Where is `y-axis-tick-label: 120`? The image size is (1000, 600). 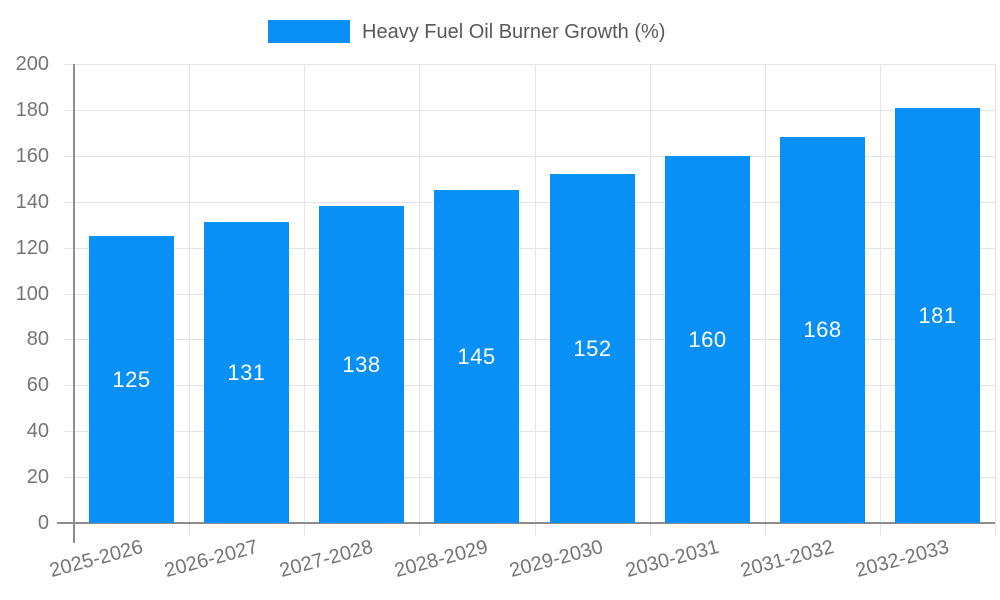
y-axis-tick-label: 120 is located at coordinates (32, 248).